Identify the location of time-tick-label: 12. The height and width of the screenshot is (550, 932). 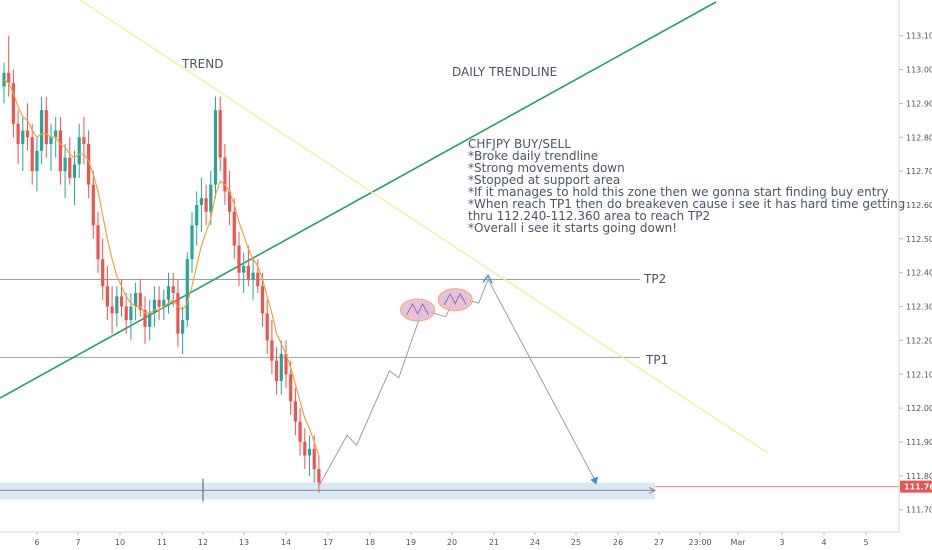
(203, 542).